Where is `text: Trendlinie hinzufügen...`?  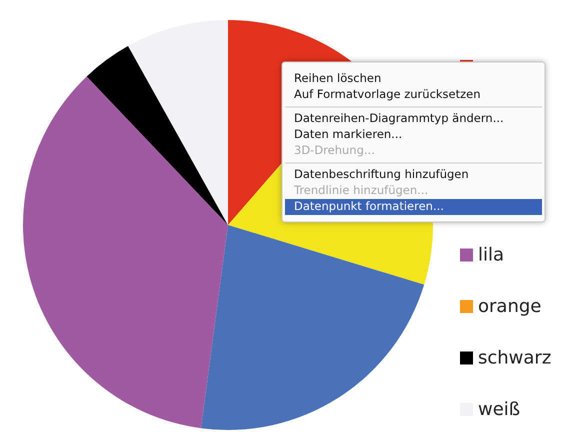 text: Trendlinie hinzufügen... is located at coordinates (360, 190).